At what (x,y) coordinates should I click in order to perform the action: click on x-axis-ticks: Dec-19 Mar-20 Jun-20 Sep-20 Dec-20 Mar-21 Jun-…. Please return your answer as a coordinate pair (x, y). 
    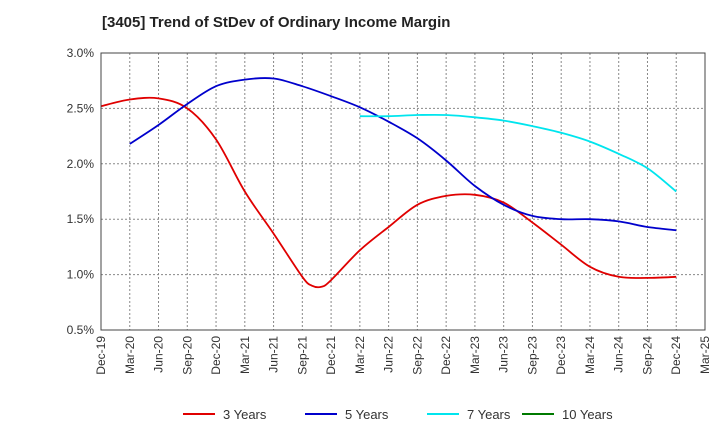
    Looking at the image, I should click on (403, 355).